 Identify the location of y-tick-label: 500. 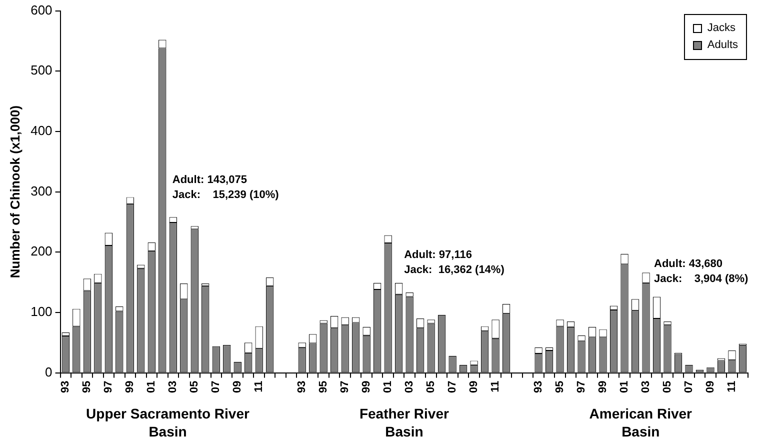
(41, 70).